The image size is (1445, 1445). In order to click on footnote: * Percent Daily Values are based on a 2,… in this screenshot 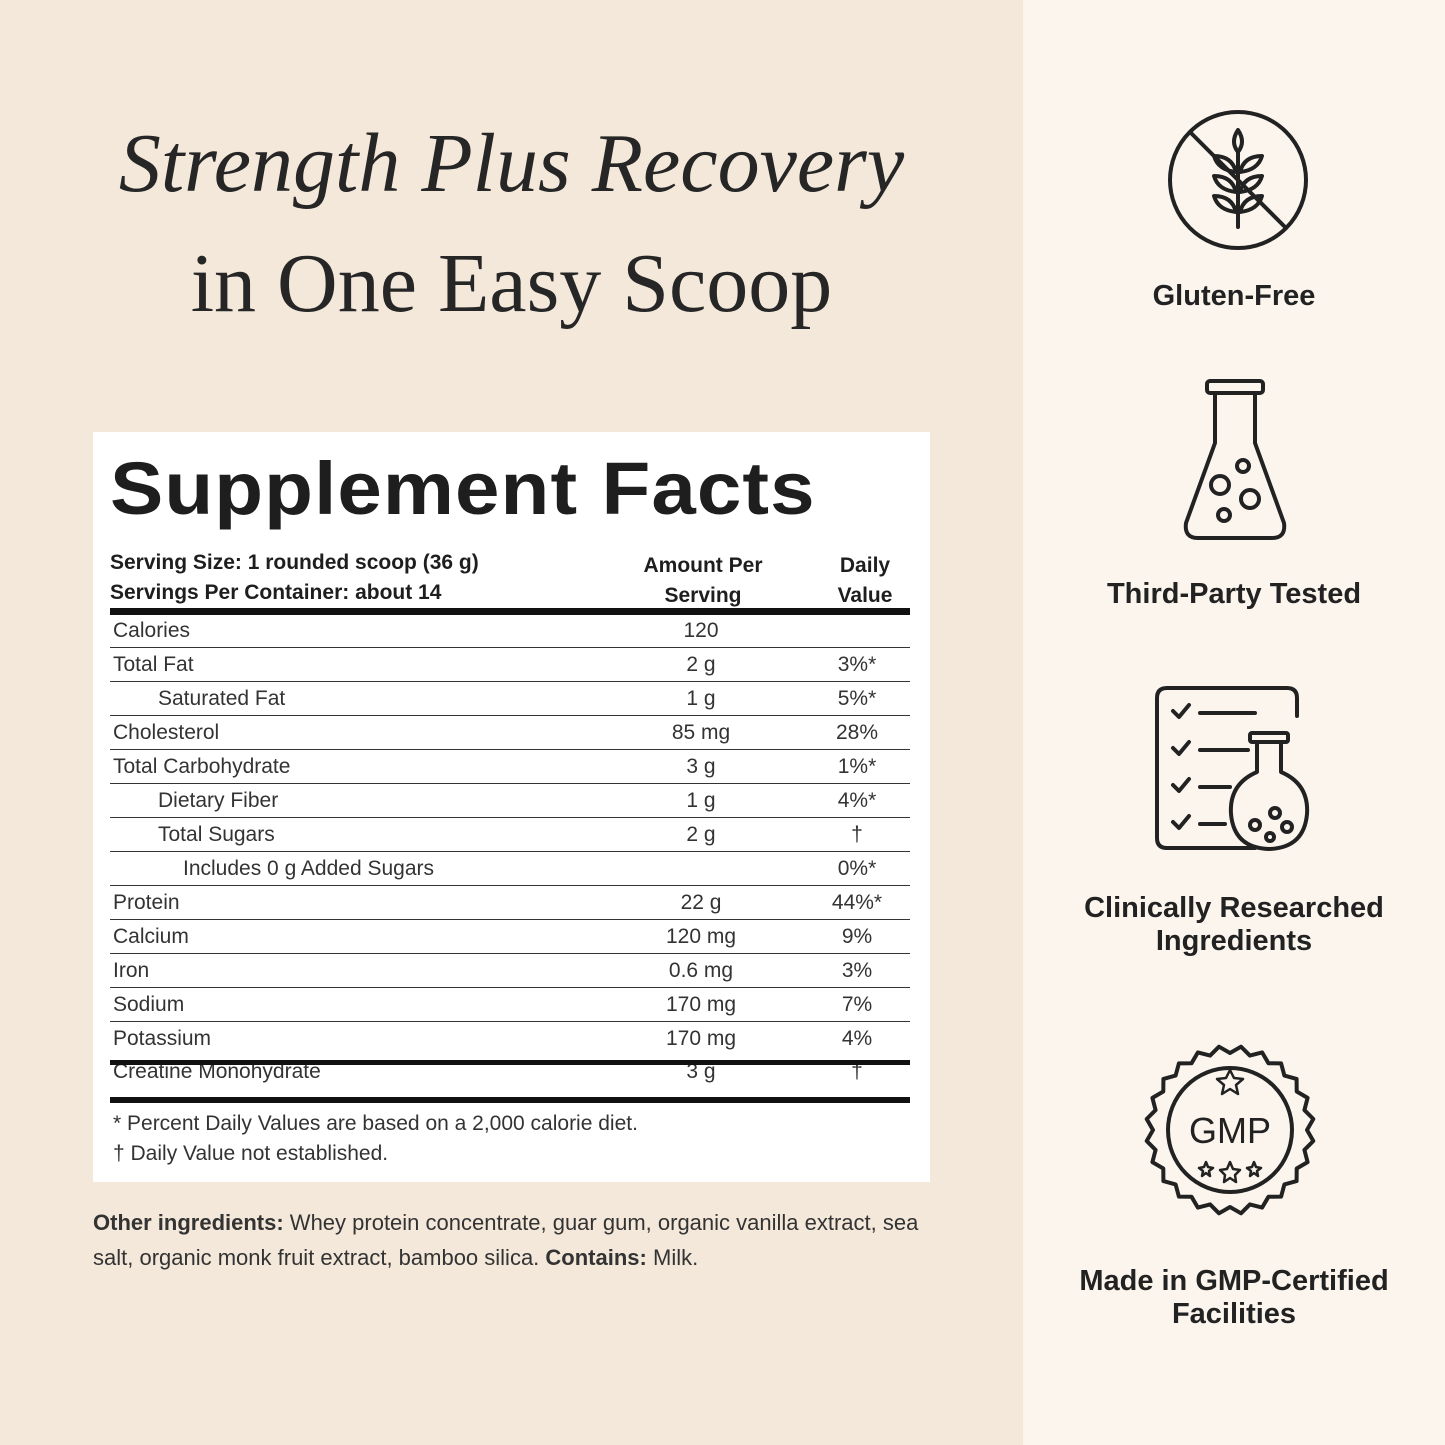, I will do `click(375, 1123)`.